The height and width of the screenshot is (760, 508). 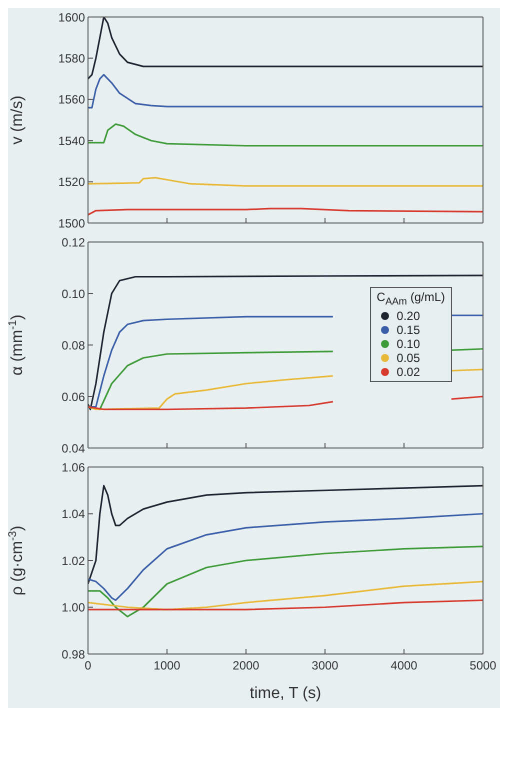 I want to click on x-axis-title: time, T (s), so click(x=286, y=693).